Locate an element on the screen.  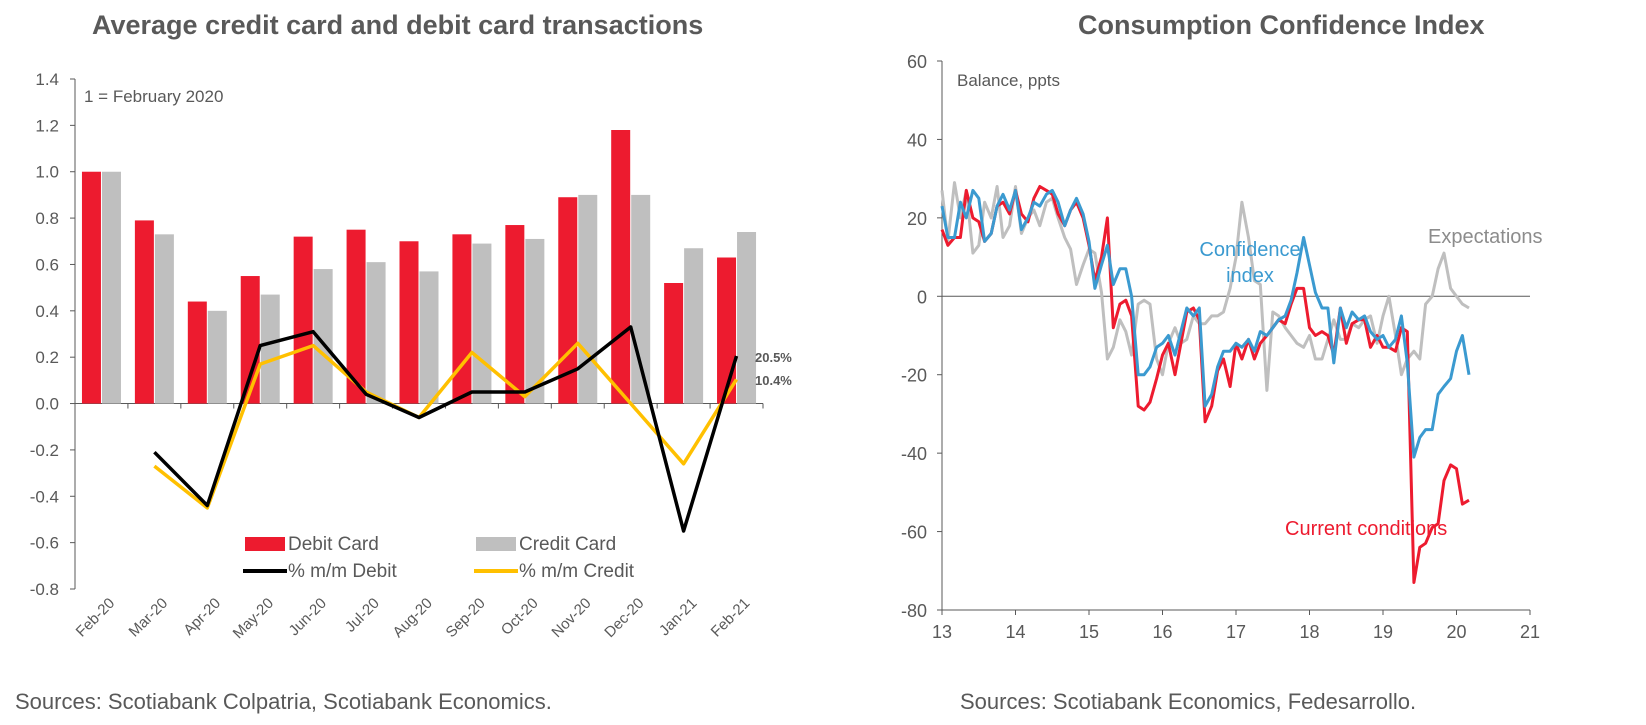
legend-debit-card-swatch is located at coordinates (265, 544).